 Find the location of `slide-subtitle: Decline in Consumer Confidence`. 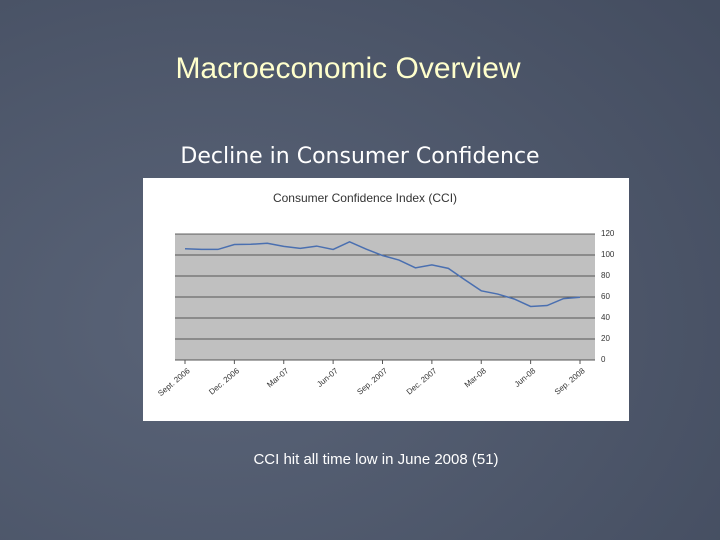

slide-subtitle: Decline in Consumer Confidence is located at coordinates (359, 156).